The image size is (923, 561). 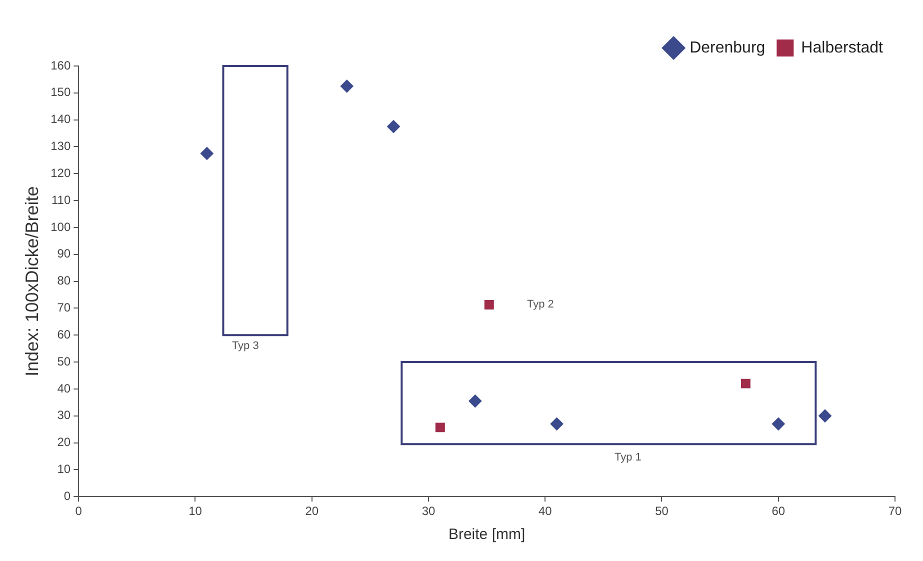 What do you see at coordinates (195, 511) in the screenshot?
I see `x-tick-label: 10` at bounding box center [195, 511].